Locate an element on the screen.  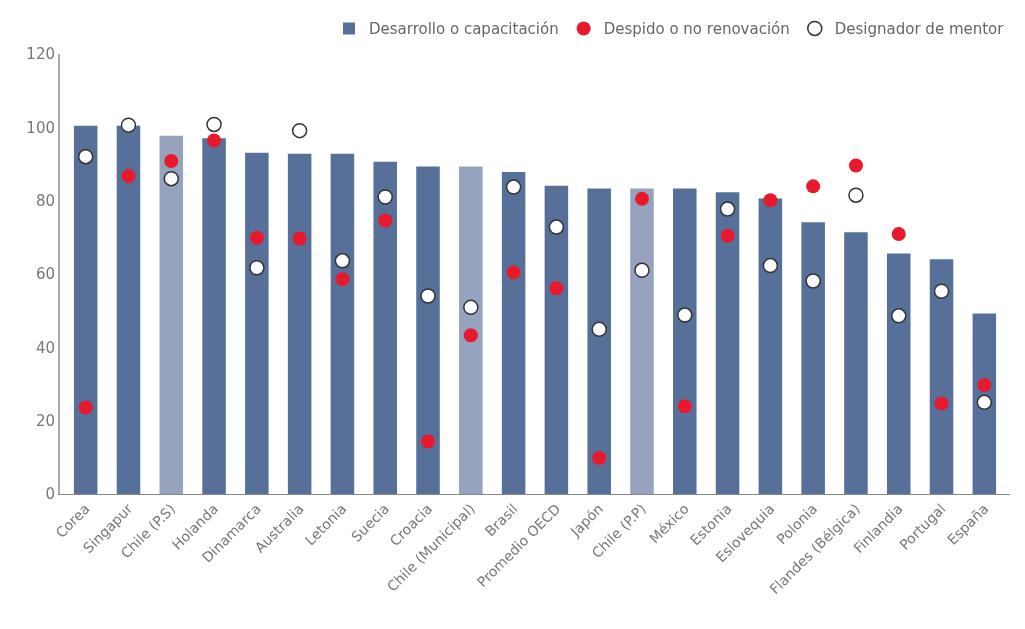
y-tick-label: 0 is located at coordinates (50, 494).